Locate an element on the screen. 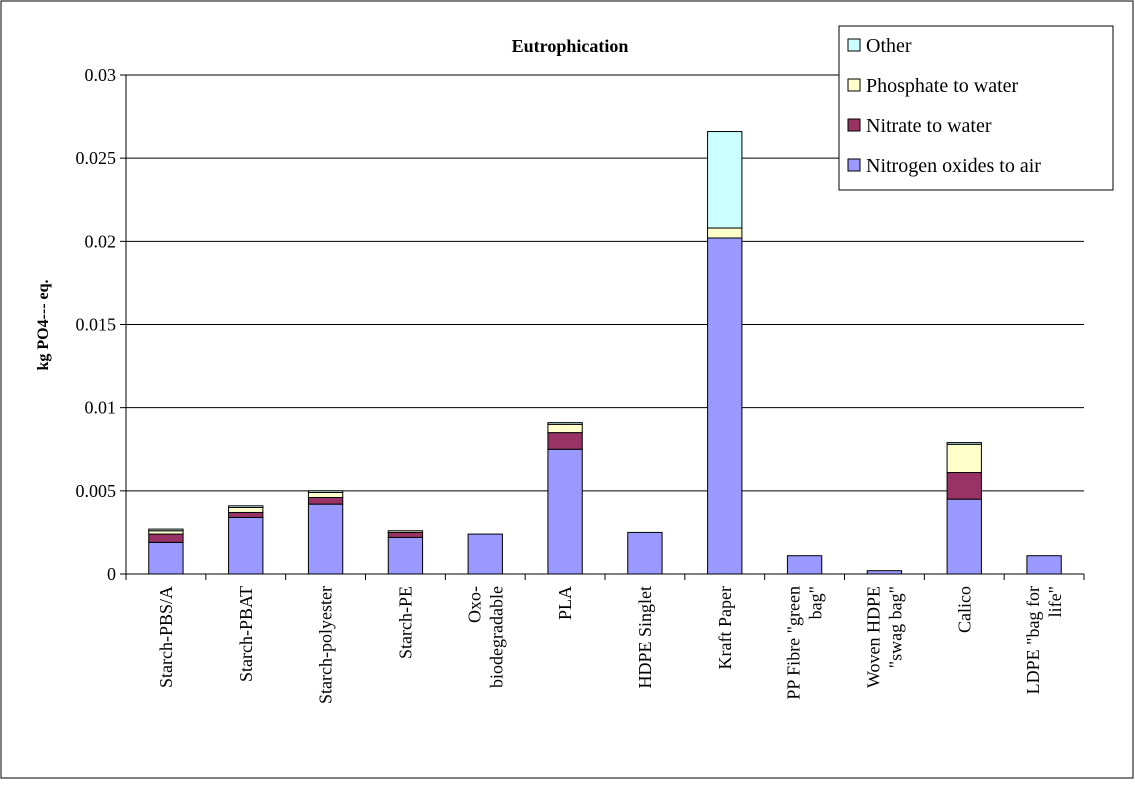 This screenshot has width=1135, height=785. y-tick-label: 0.025 is located at coordinates (96, 158).